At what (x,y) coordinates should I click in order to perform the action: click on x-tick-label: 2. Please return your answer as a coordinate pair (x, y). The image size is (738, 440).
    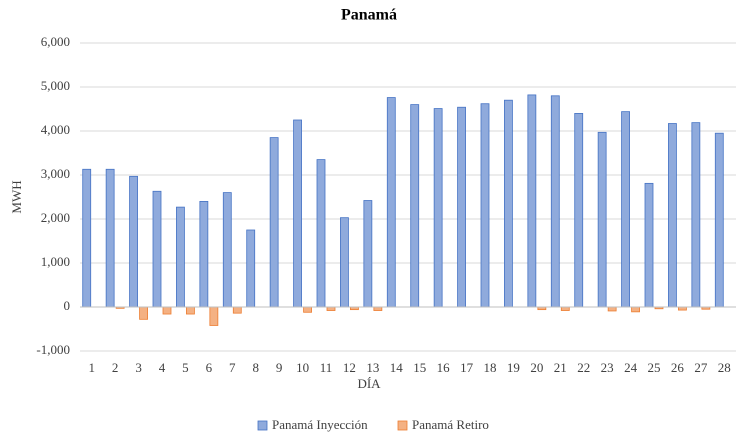
    Looking at the image, I should click on (115, 367).